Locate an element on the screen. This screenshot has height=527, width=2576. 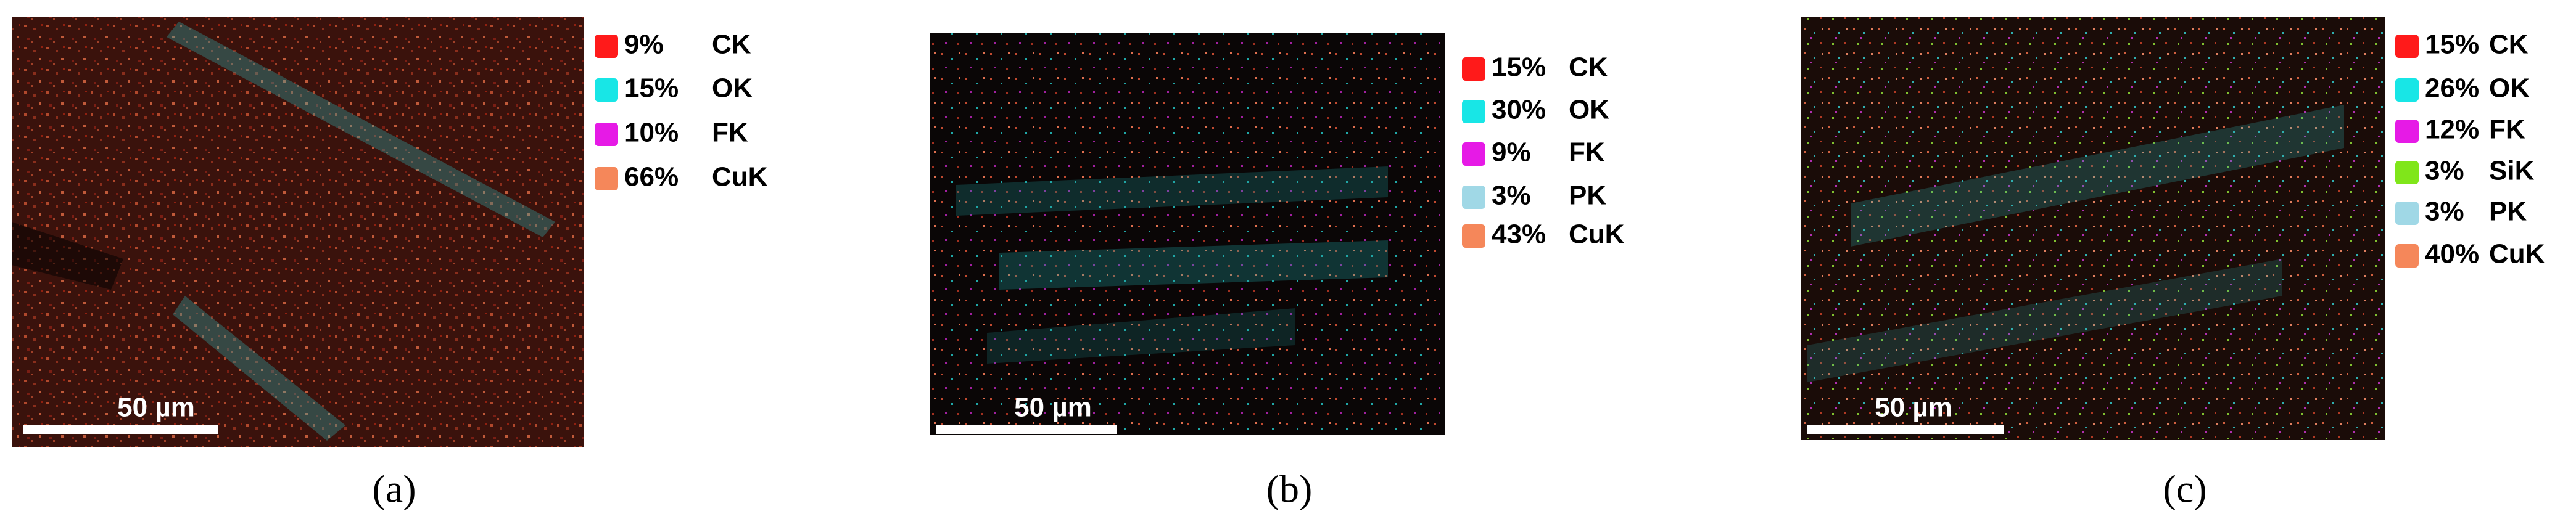
panel-caption: (a) is located at coordinates (394, 489).